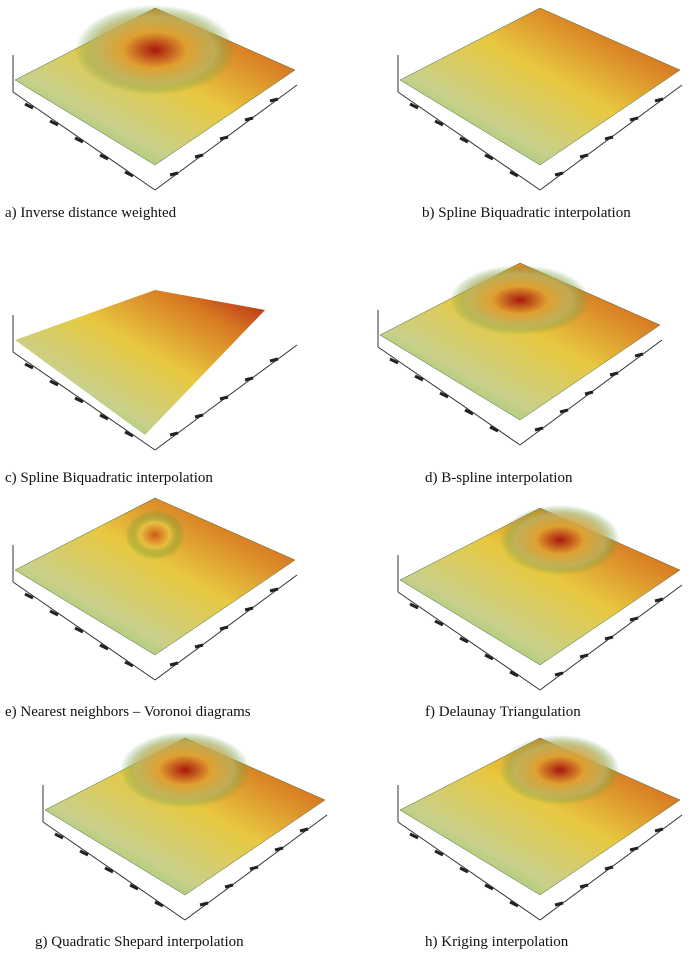 The image size is (699, 955). What do you see at coordinates (109, 478) in the screenshot?
I see `caption: c) Spline Biquadratic interpolation` at bounding box center [109, 478].